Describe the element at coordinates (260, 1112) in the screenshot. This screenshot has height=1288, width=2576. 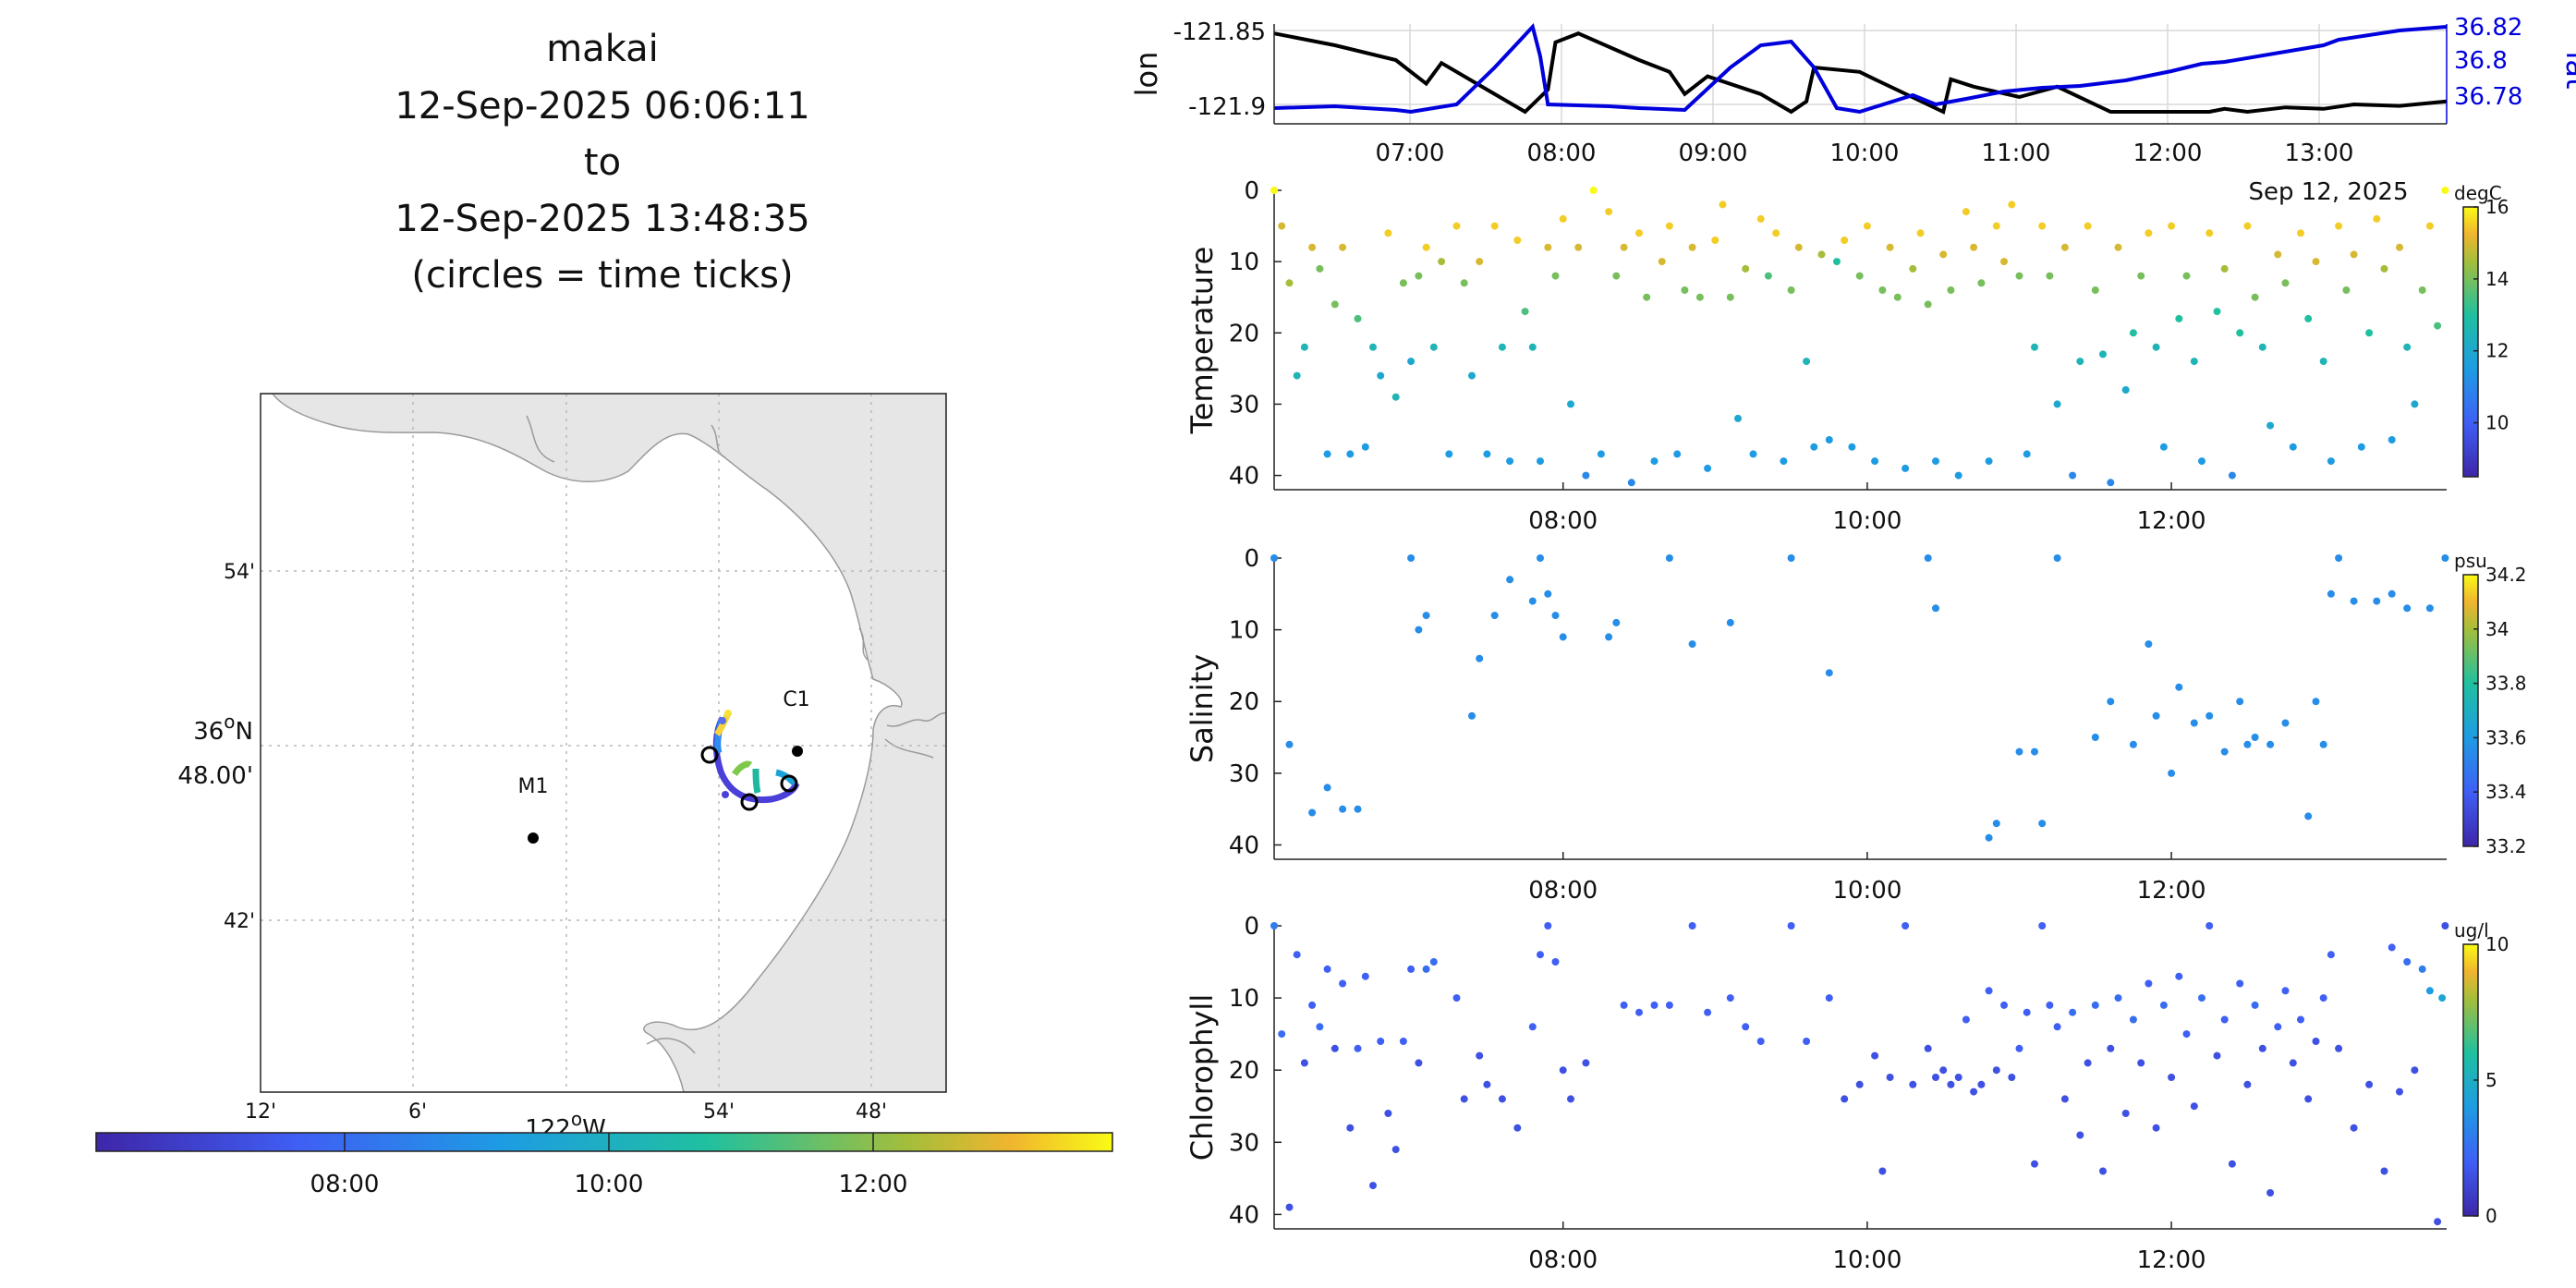
I see `map-lon-tick-1: 12'` at that location.